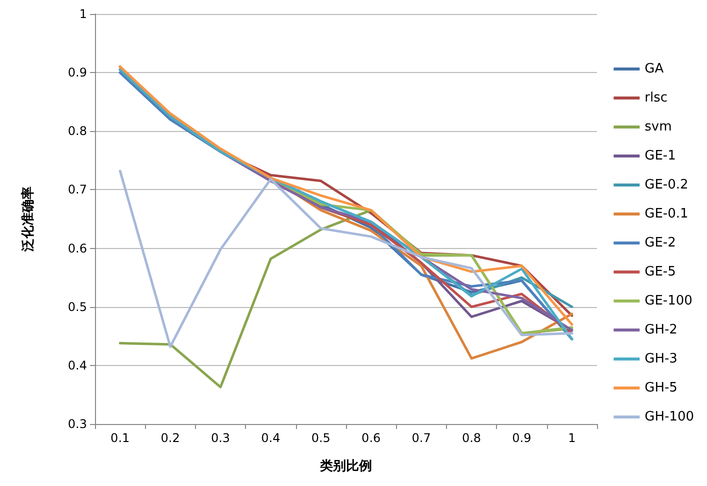 This screenshot has width=707, height=486. Describe the element at coordinates (77, 73) in the screenshot. I see `y-tick-label: 0.9` at that location.